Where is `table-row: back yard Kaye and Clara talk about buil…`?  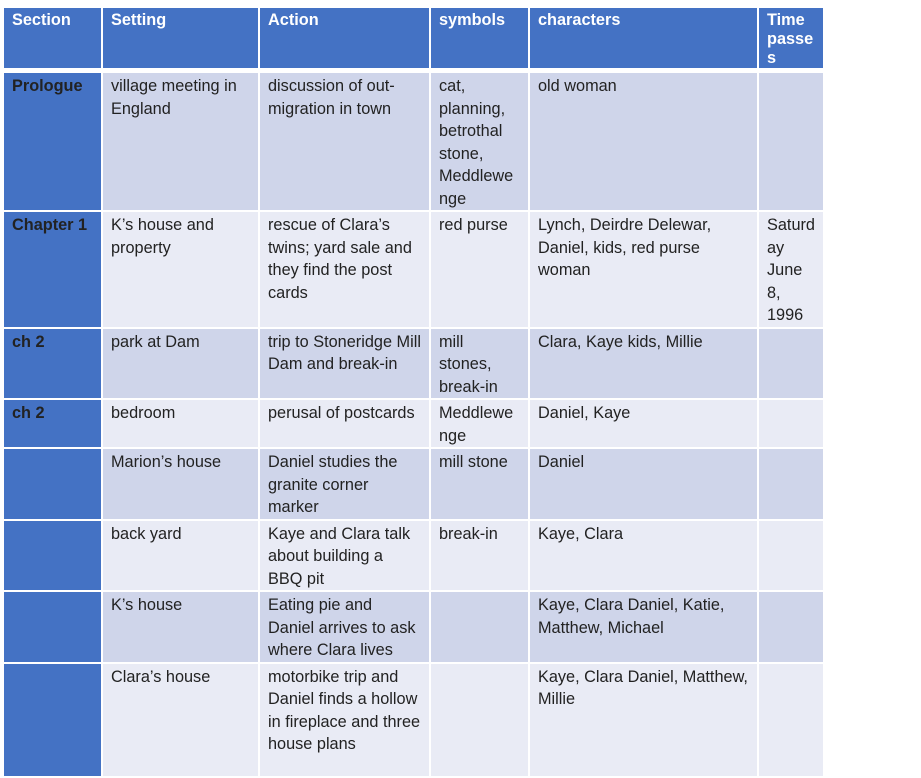
table-row: back yard Kaye and Clara talk about buil… is located at coordinates (413, 555).